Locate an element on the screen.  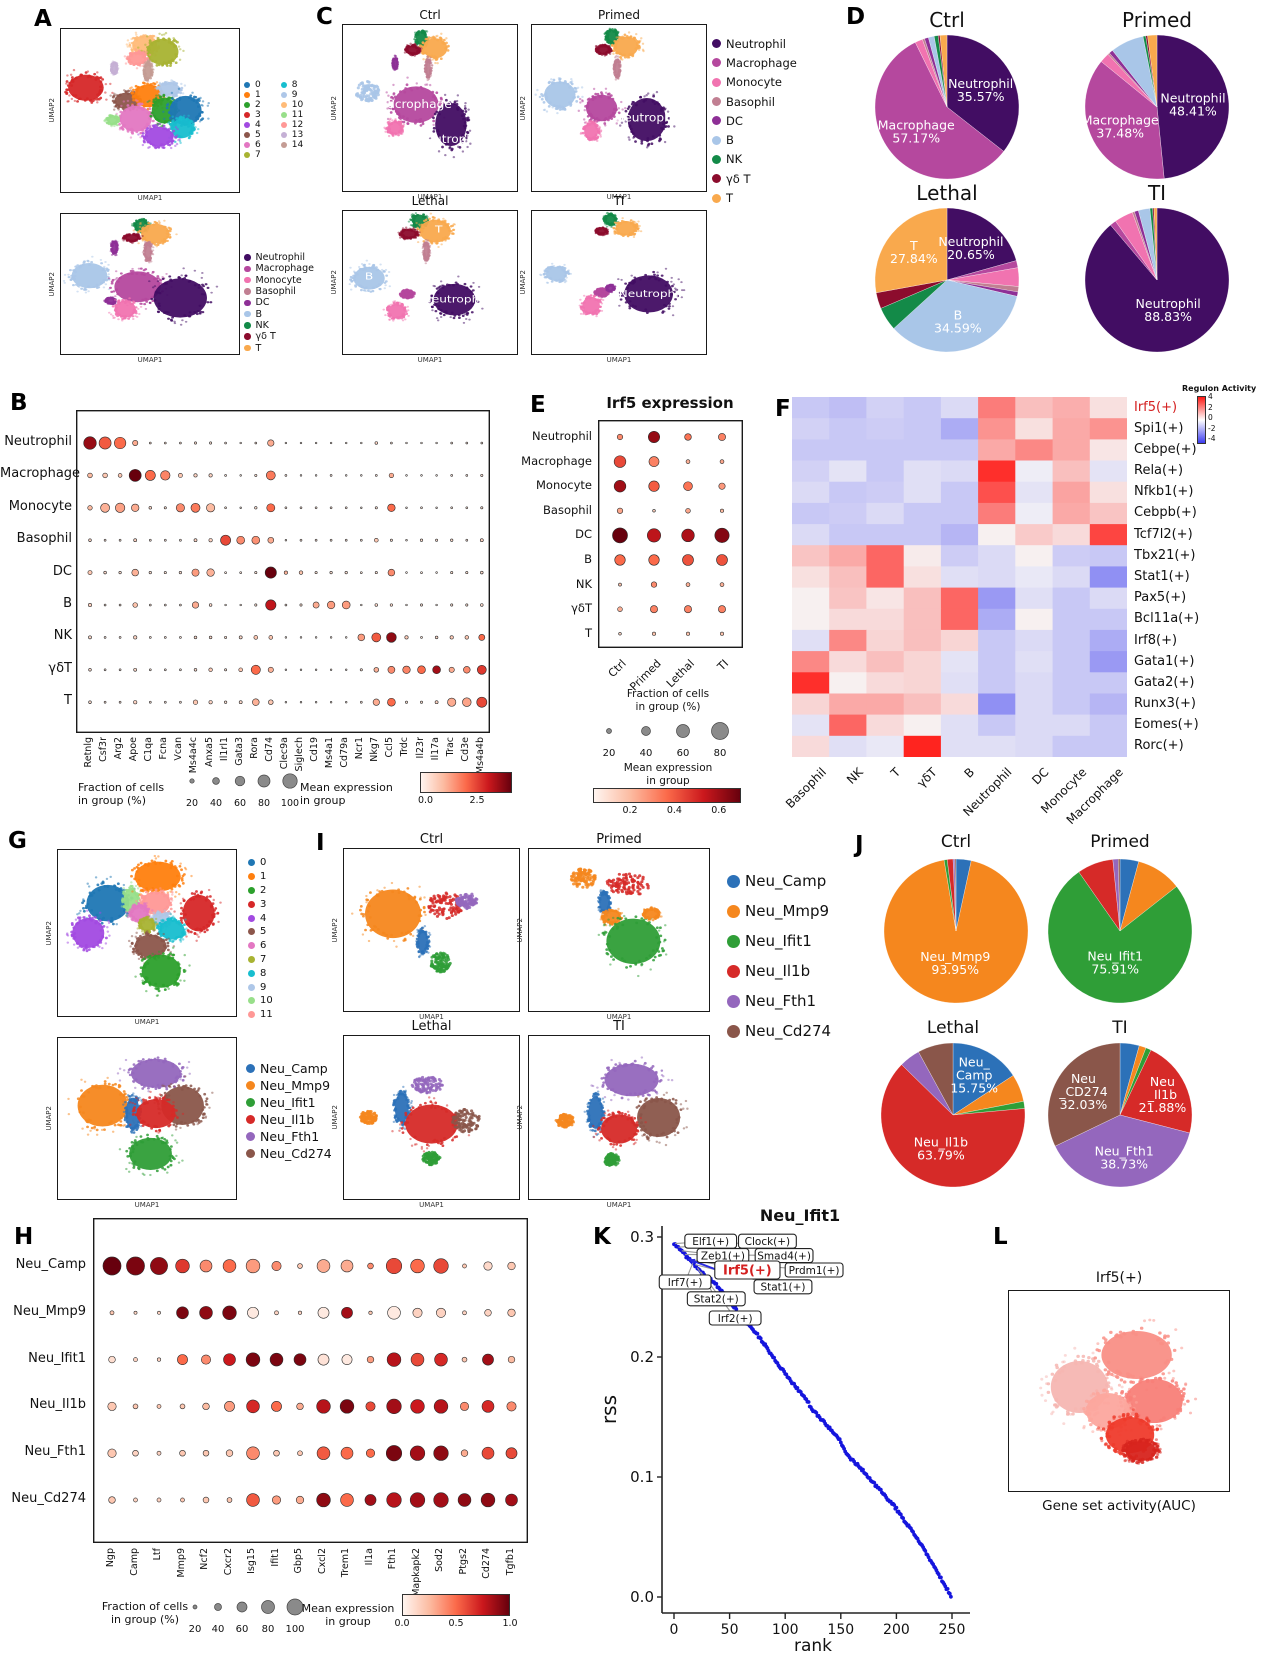
fraction-tick: 40 is located at coordinates (216, 803).